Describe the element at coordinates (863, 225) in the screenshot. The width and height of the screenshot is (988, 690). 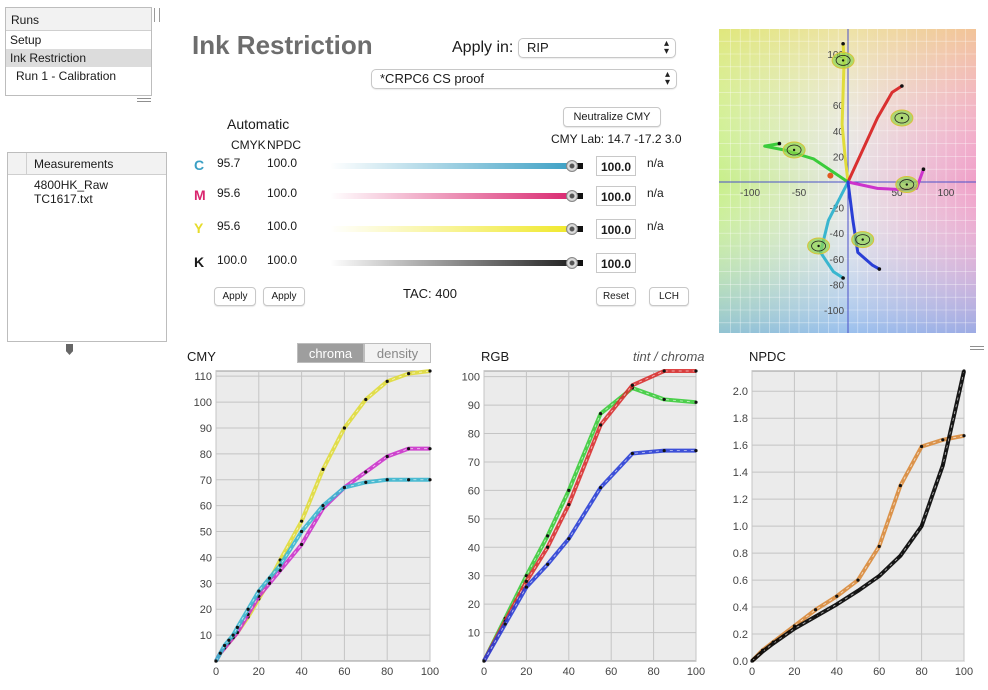
I see `ab-series-blue` at that location.